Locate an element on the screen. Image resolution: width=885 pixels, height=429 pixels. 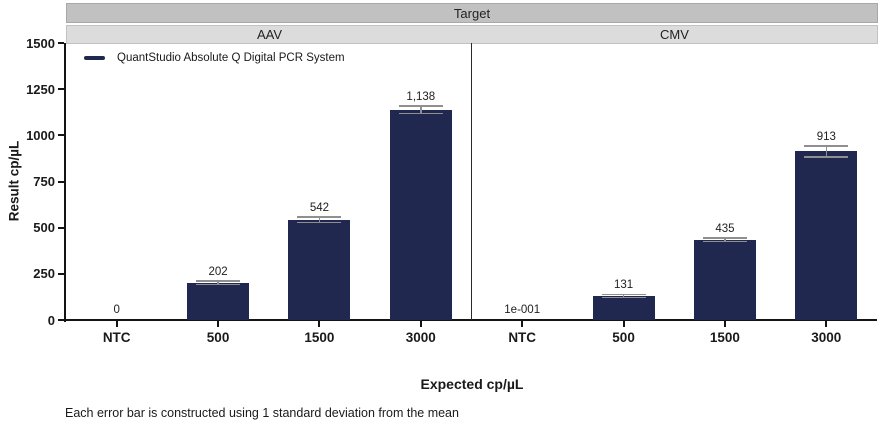
bar-value-label: 131 is located at coordinates (623, 285).